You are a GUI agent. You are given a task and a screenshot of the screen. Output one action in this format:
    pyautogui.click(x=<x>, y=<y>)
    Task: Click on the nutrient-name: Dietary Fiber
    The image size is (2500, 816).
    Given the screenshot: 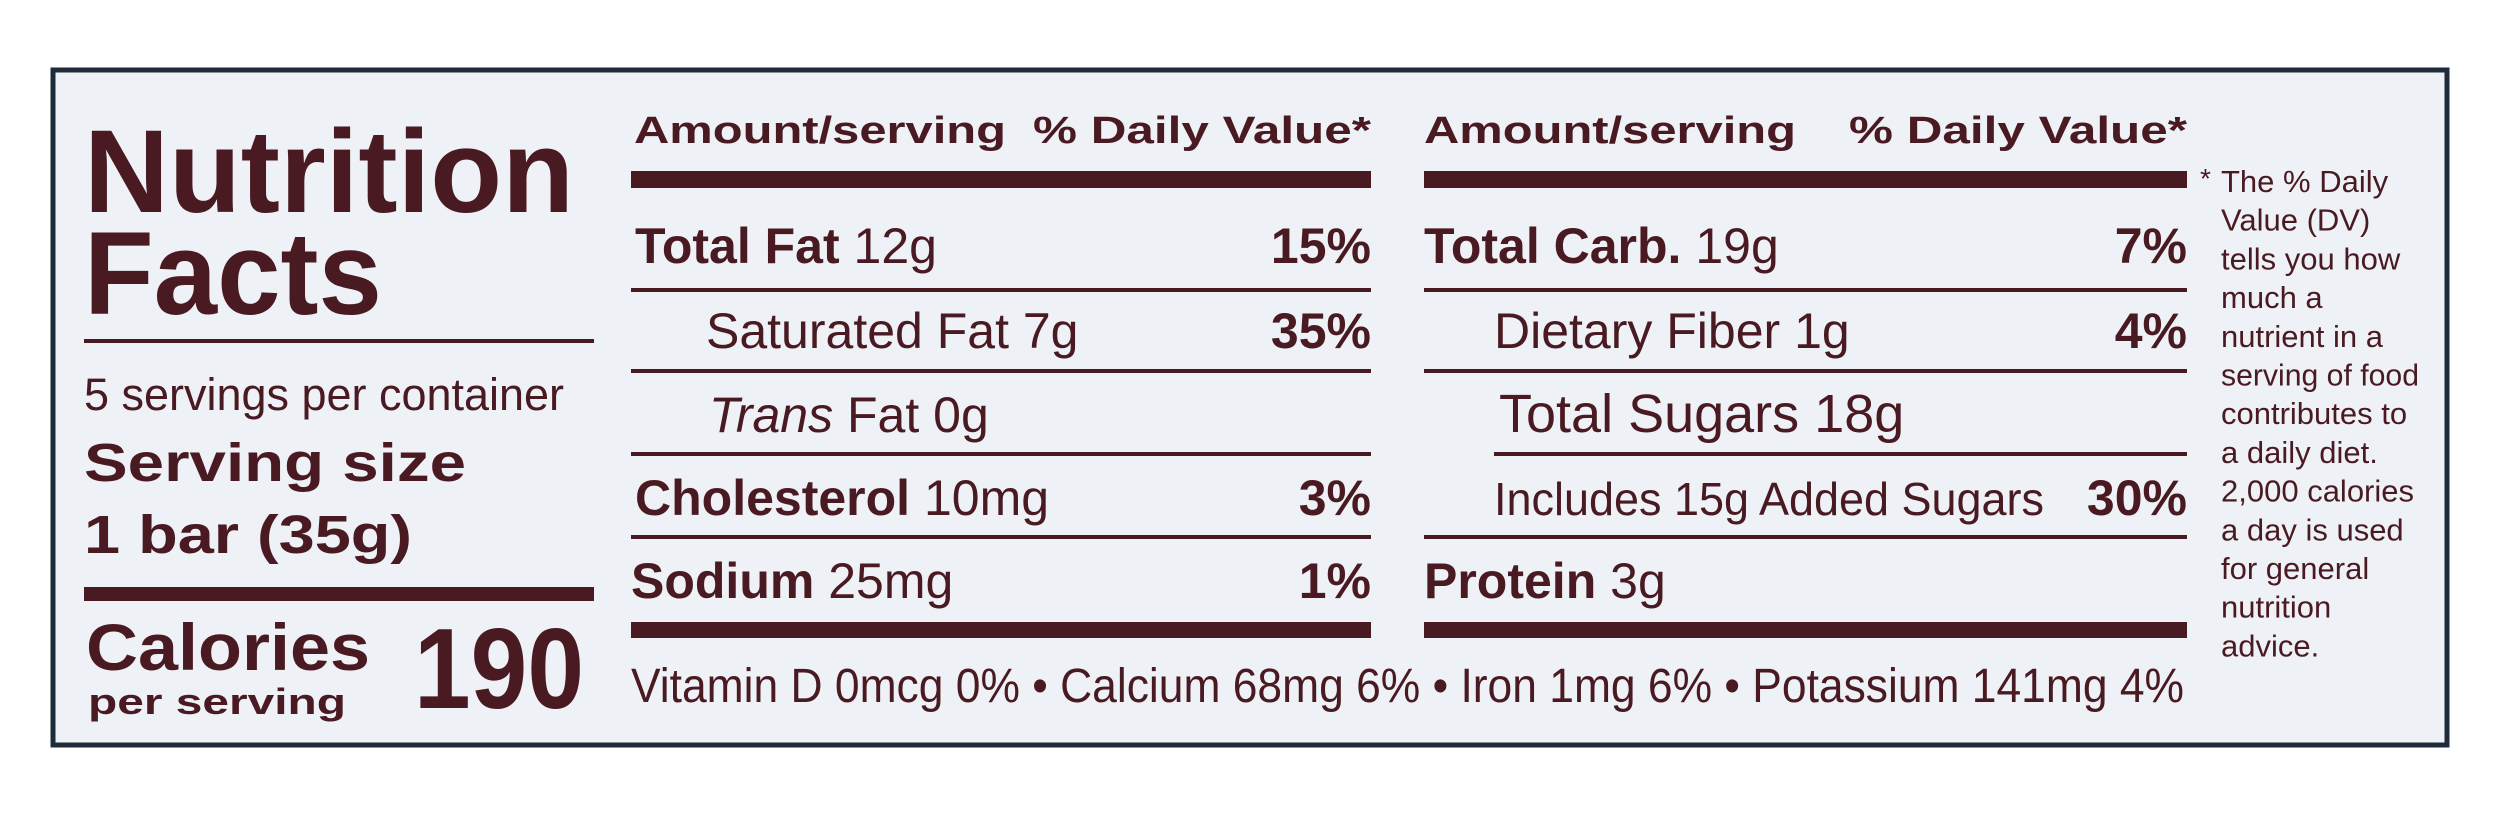 What is the action you would take?
    pyautogui.click(x=1637, y=331)
    